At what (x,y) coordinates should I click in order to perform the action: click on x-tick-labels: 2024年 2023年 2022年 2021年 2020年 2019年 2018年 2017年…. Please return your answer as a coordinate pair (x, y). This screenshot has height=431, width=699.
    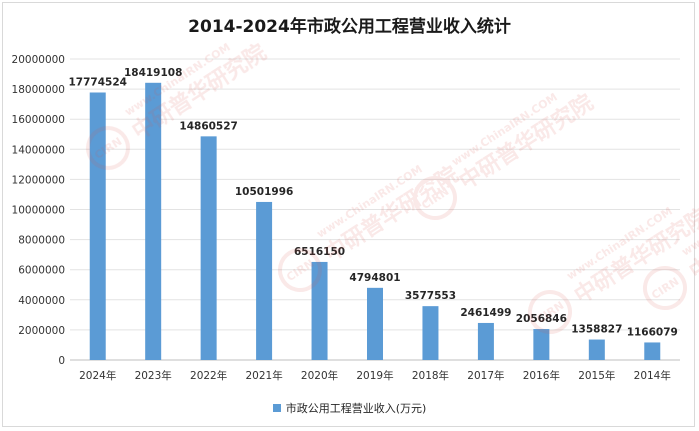
    Looking at the image, I should click on (375, 375).